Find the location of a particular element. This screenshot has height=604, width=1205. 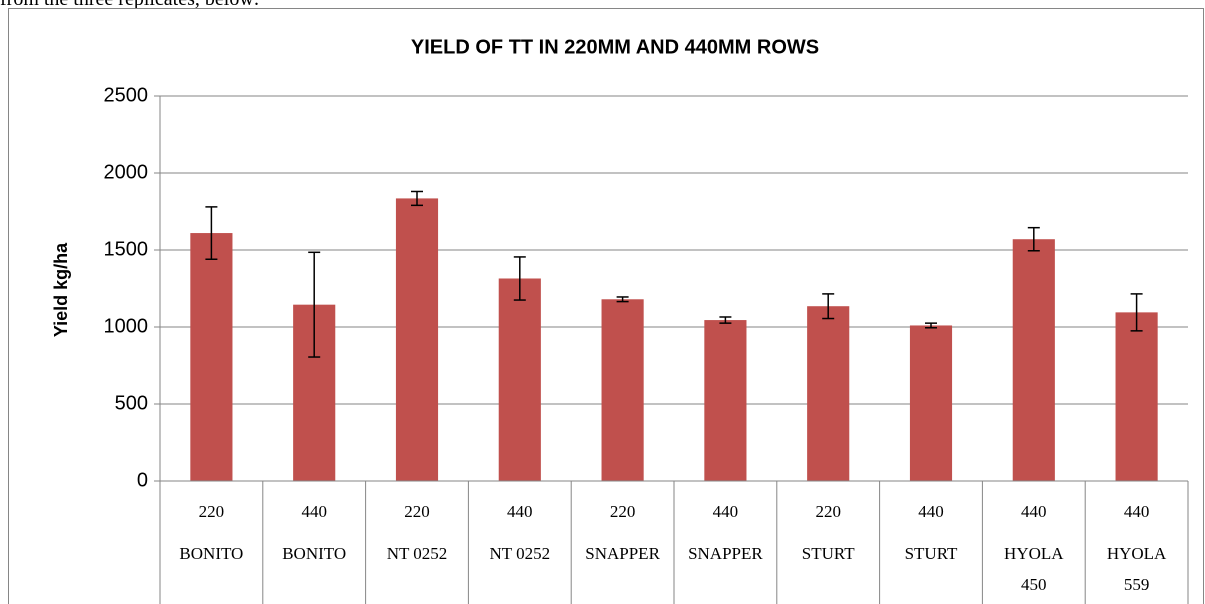

y-tick-label: 2000 is located at coordinates (126, 172).